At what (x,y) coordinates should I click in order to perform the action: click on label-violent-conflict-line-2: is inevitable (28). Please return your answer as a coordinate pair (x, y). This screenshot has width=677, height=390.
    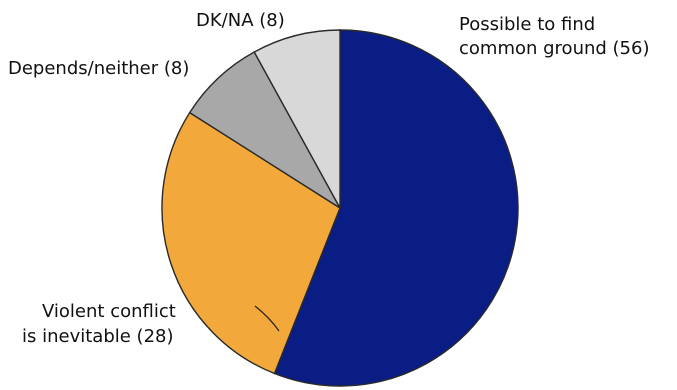
    Looking at the image, I should click on (98, 336).